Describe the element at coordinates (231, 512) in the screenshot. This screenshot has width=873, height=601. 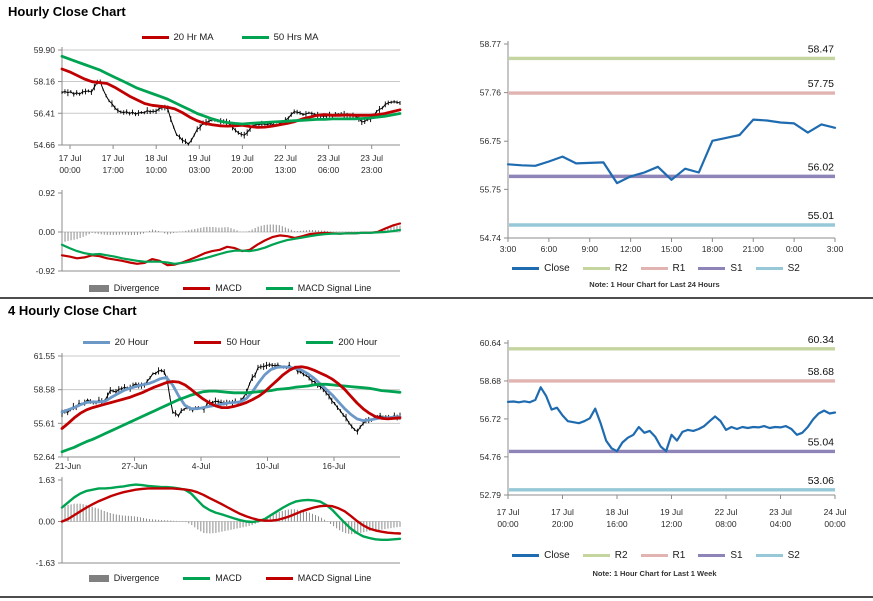
I see `series-macd` at that location.